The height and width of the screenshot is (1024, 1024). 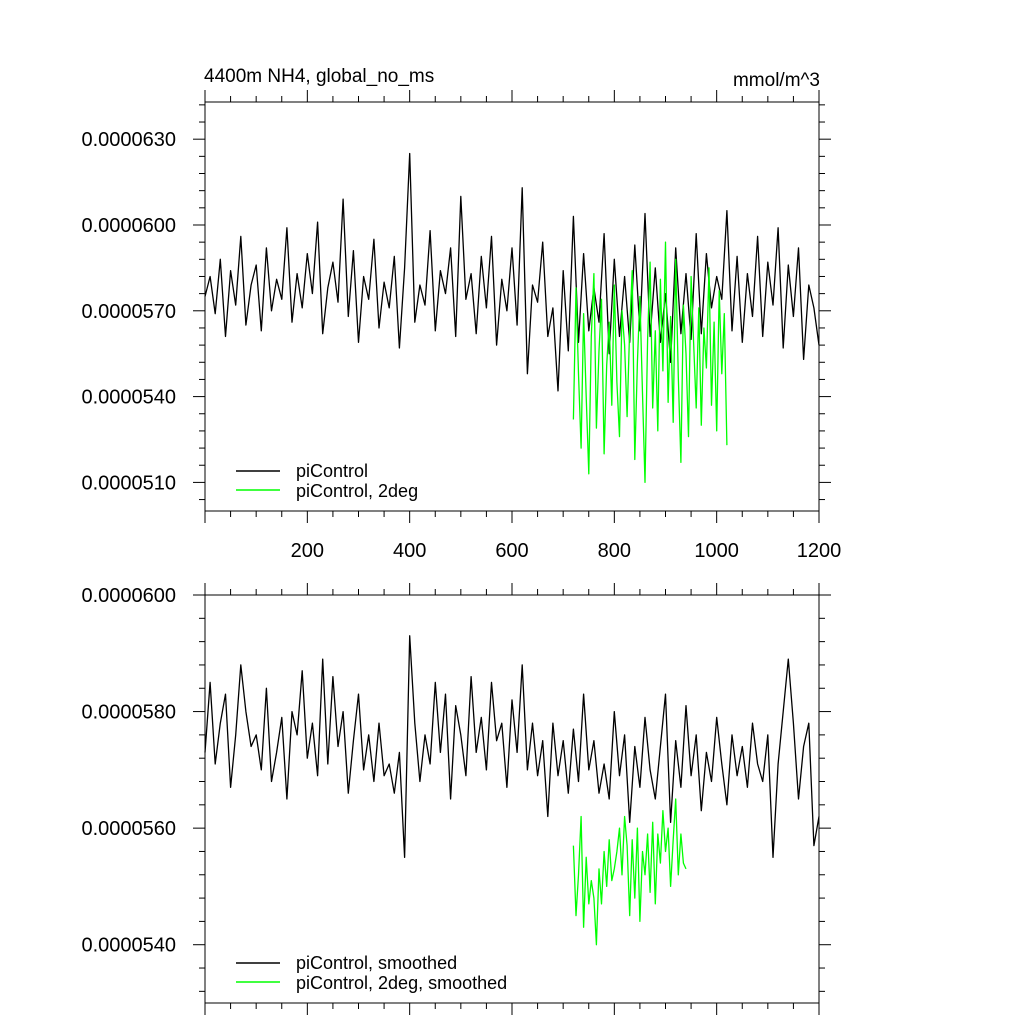 I want to click on top-y-tick-label: 0.0000570, so click(x=128, y=312).